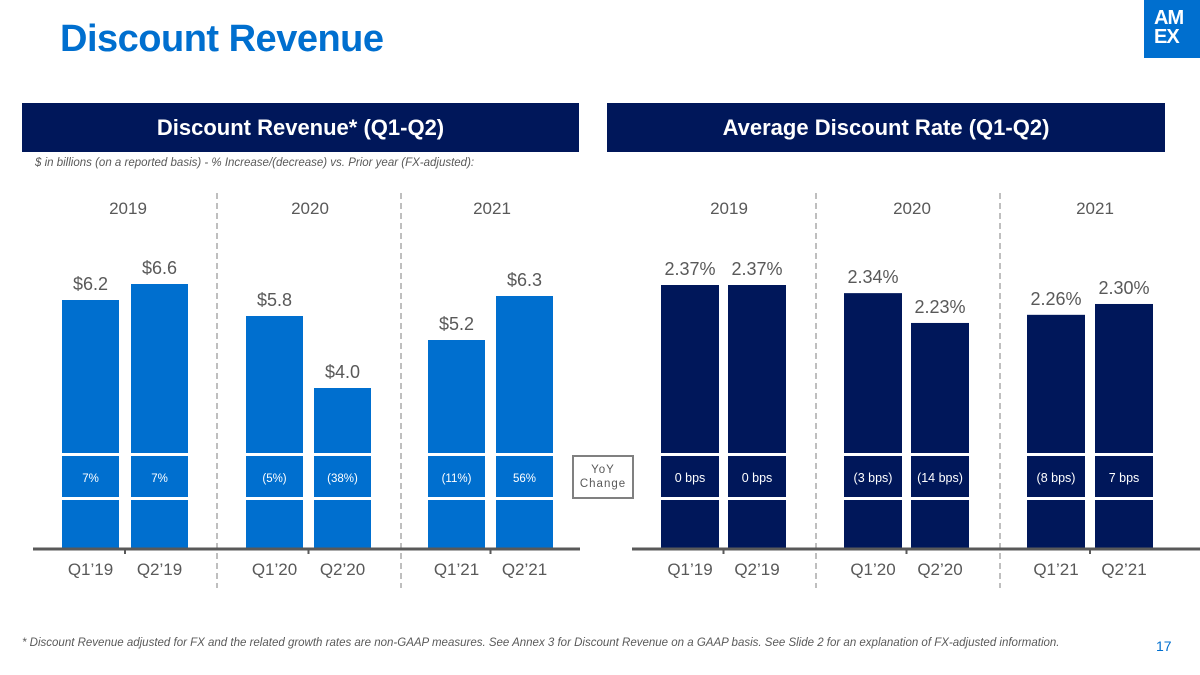  Describe the element at coordinates (274, 300) in the screenshot. I see `bar-value-label: $5.8` at that location.